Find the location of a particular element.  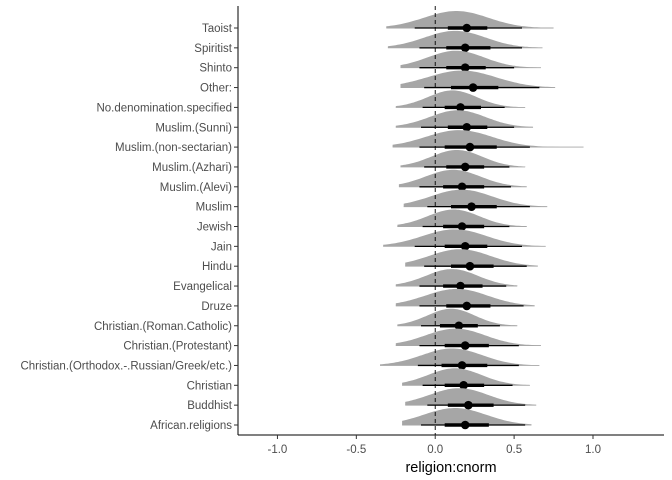

y-tick-label: Evangelical is located at coordinates (202, 287).